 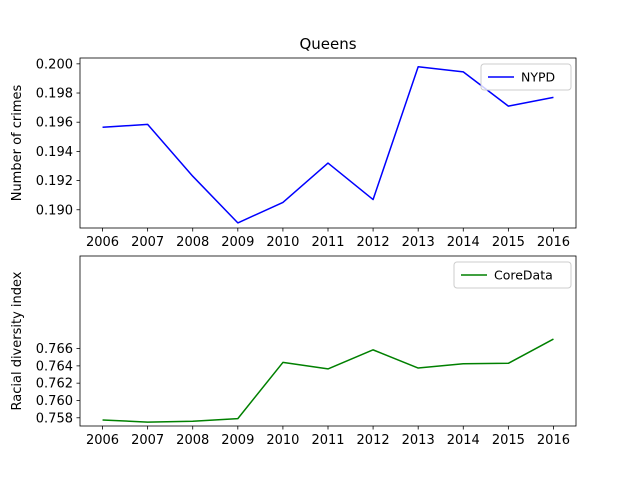 I want to click on y-tick-label: 0.196, so click(x=54, y=123).